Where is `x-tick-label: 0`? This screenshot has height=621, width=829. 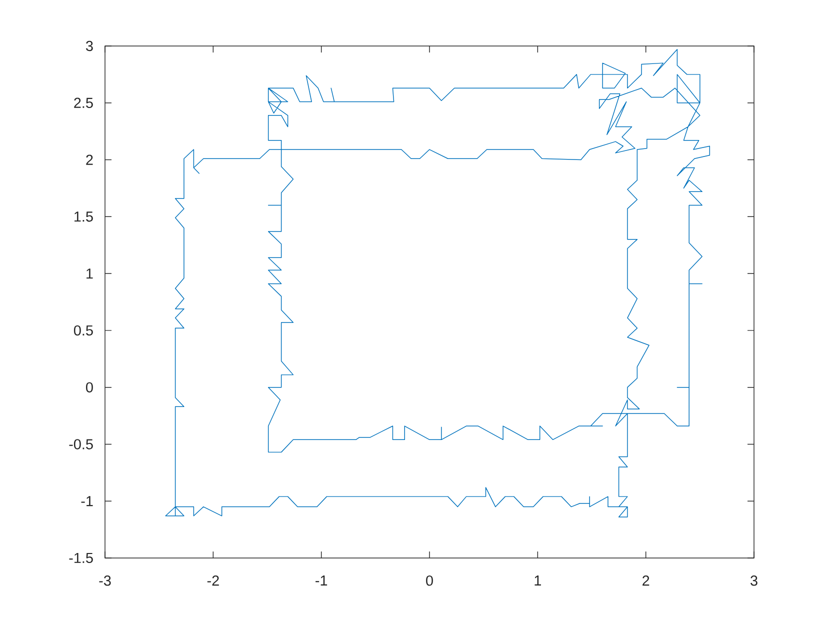
x-tick-label: 0 is located at coordinates (429, 581).